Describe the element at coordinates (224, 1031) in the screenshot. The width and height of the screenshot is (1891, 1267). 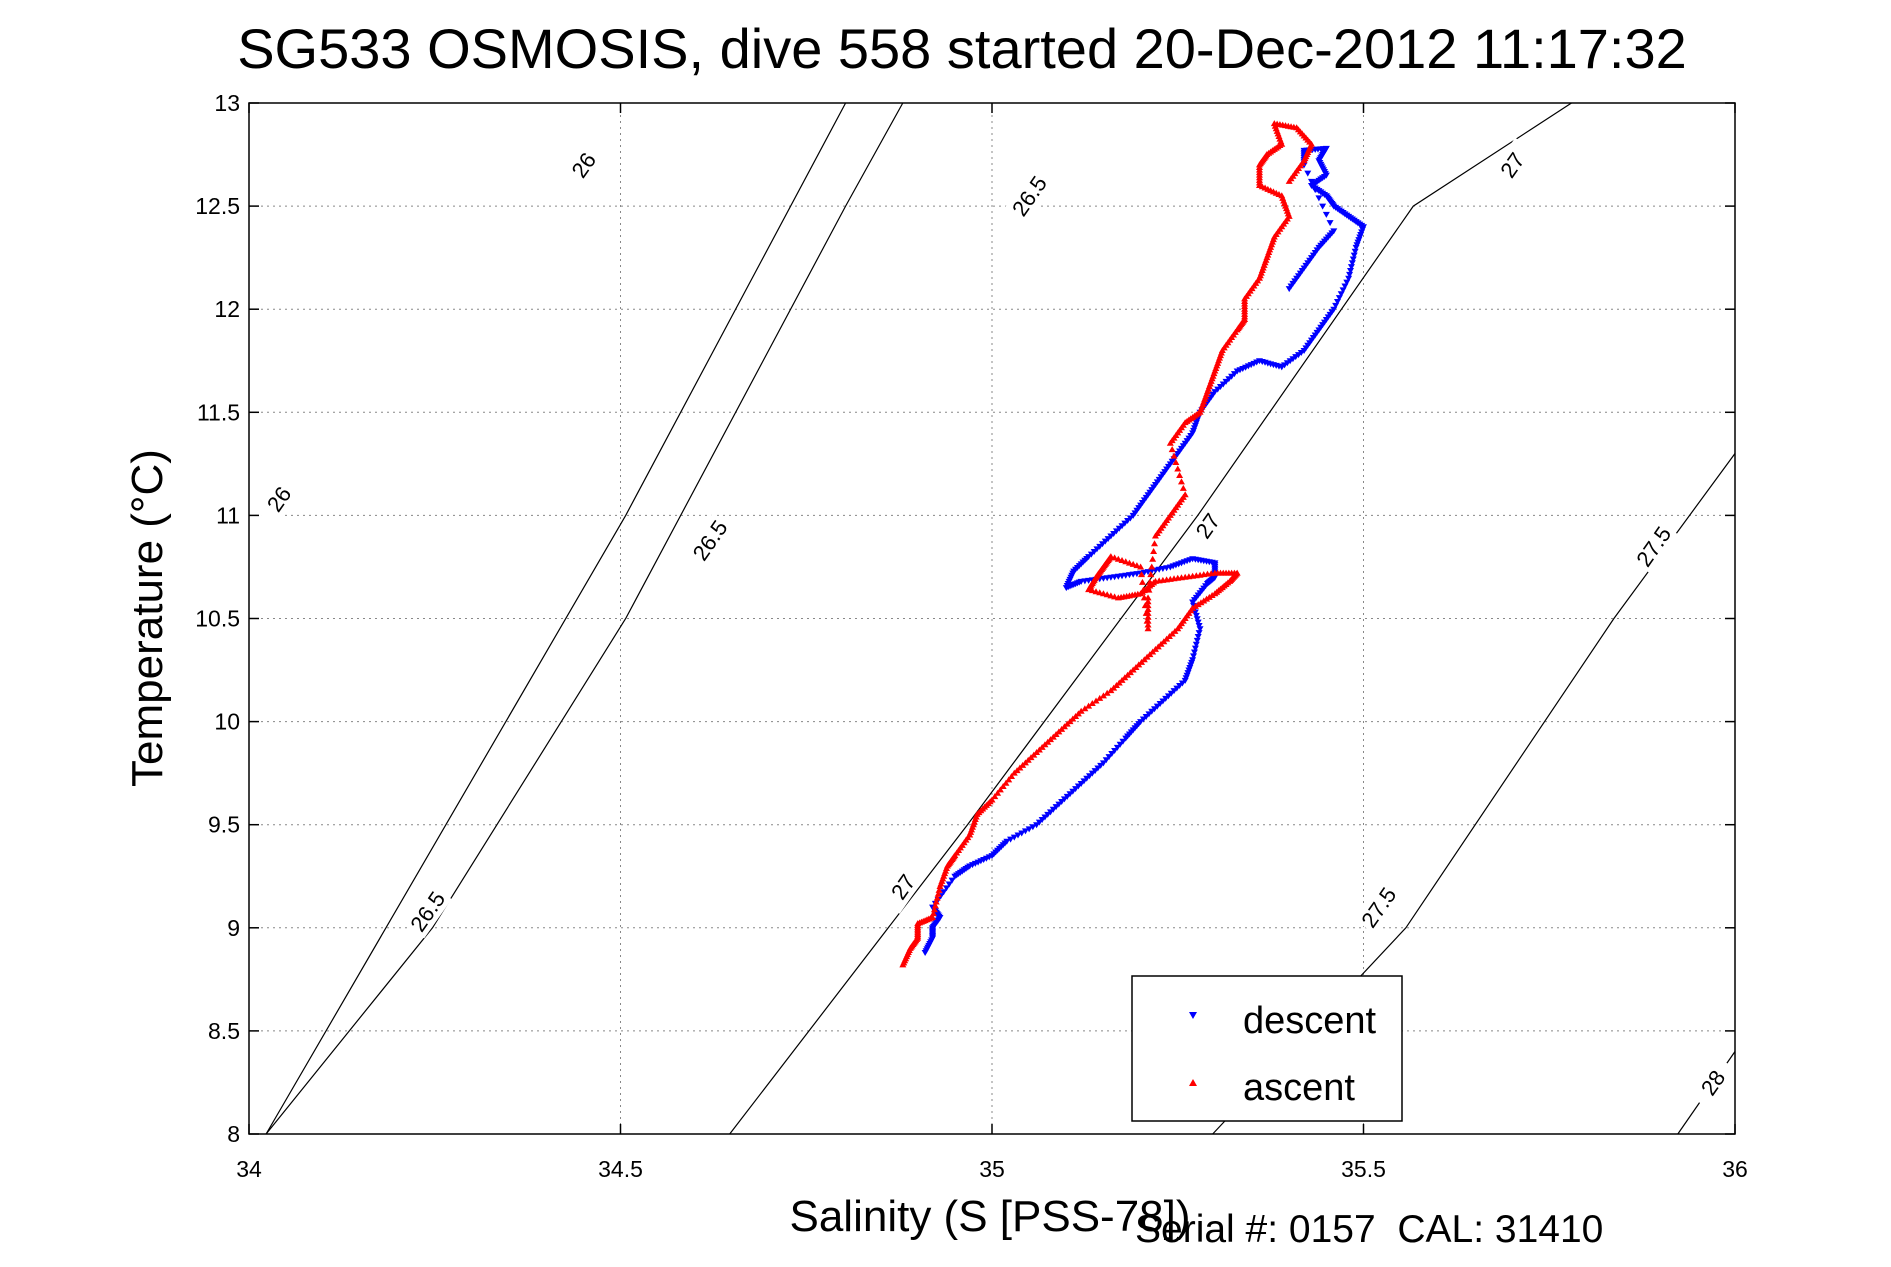
I see `y-tick-label: 8.5` at that location.